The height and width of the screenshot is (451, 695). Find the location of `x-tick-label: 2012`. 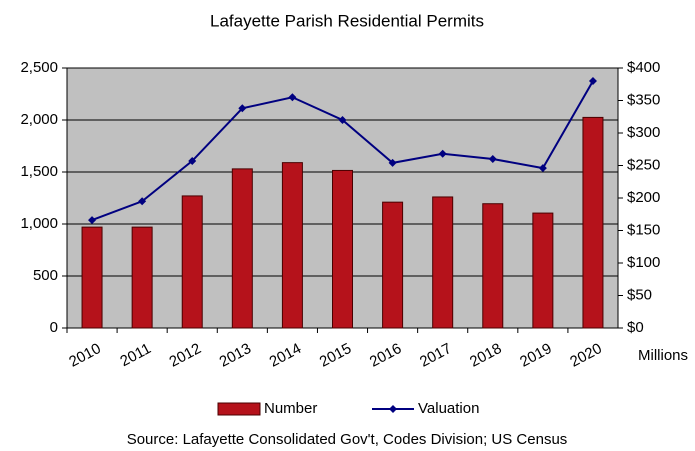

x-tick-label: 2012 is located at coordinates (185, 355).